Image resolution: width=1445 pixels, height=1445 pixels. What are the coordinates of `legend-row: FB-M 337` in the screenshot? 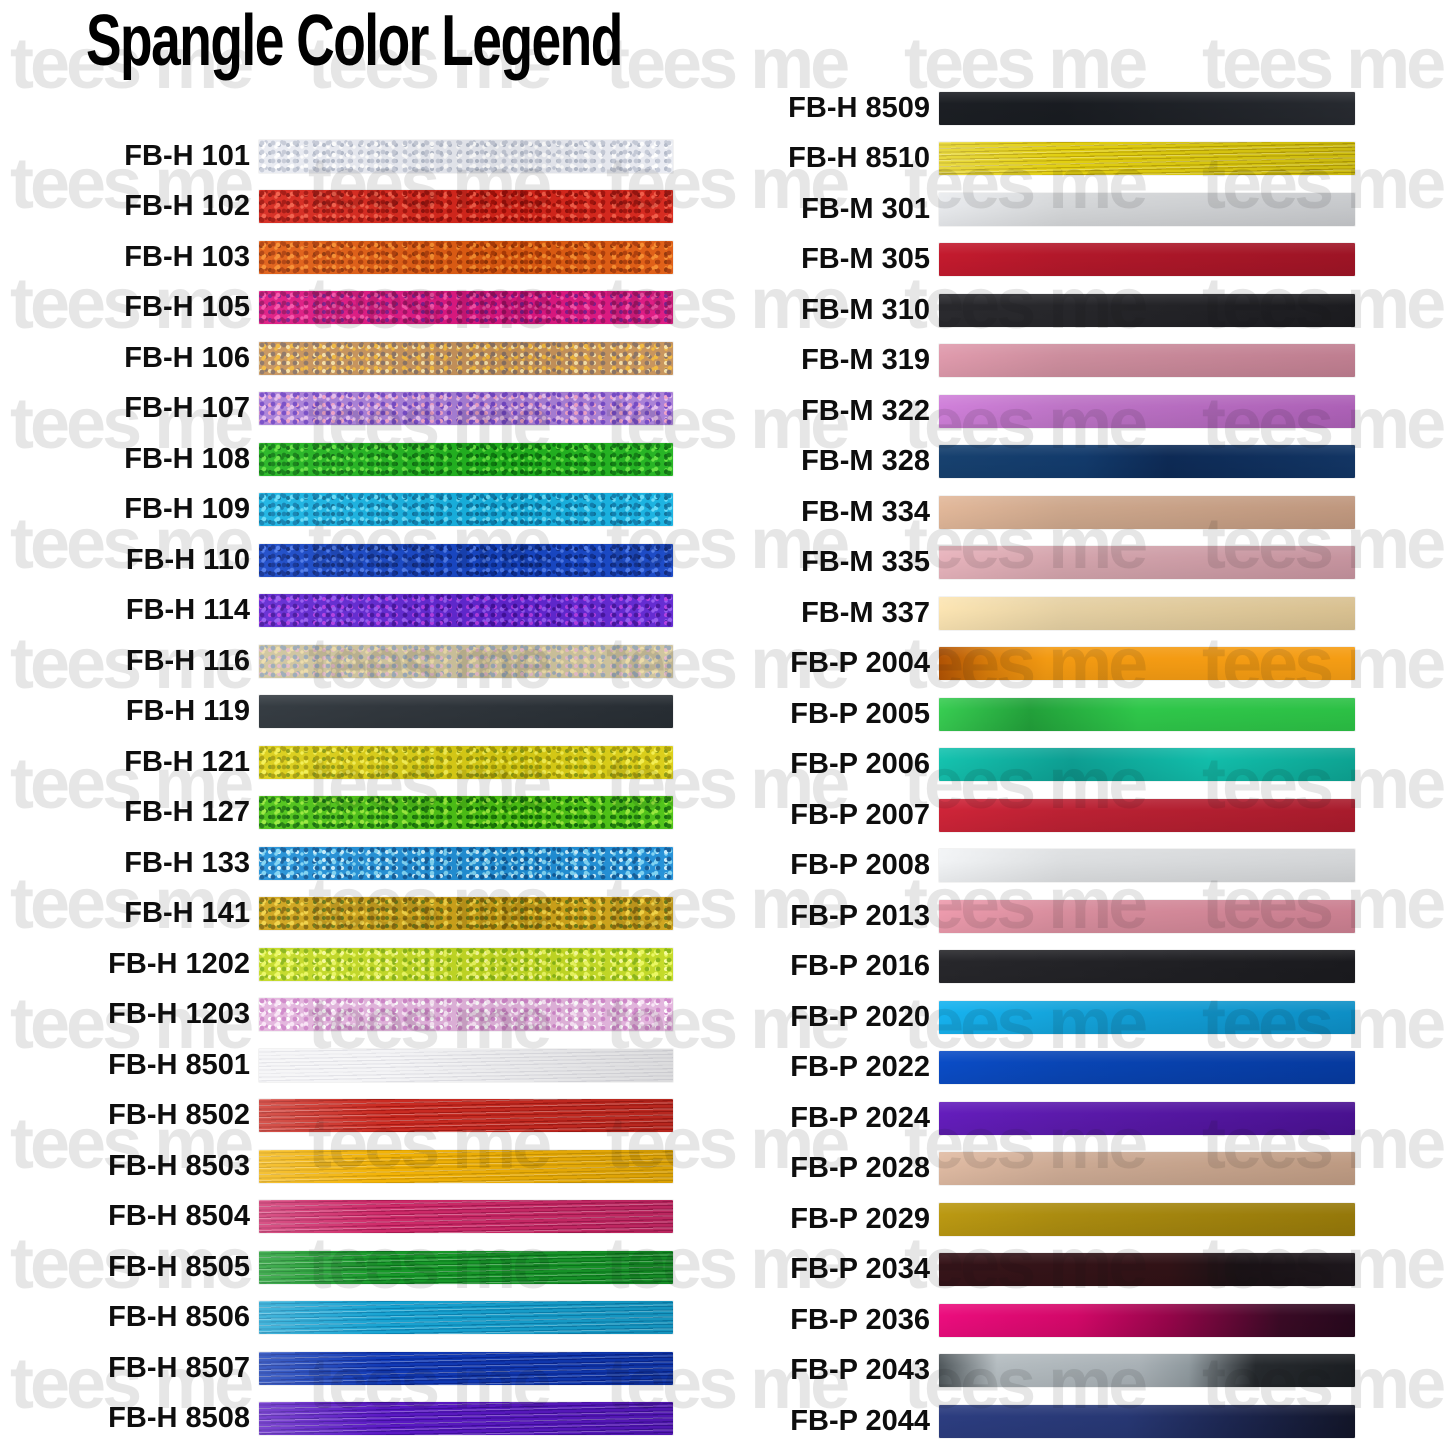 It's located at (1048, 613).